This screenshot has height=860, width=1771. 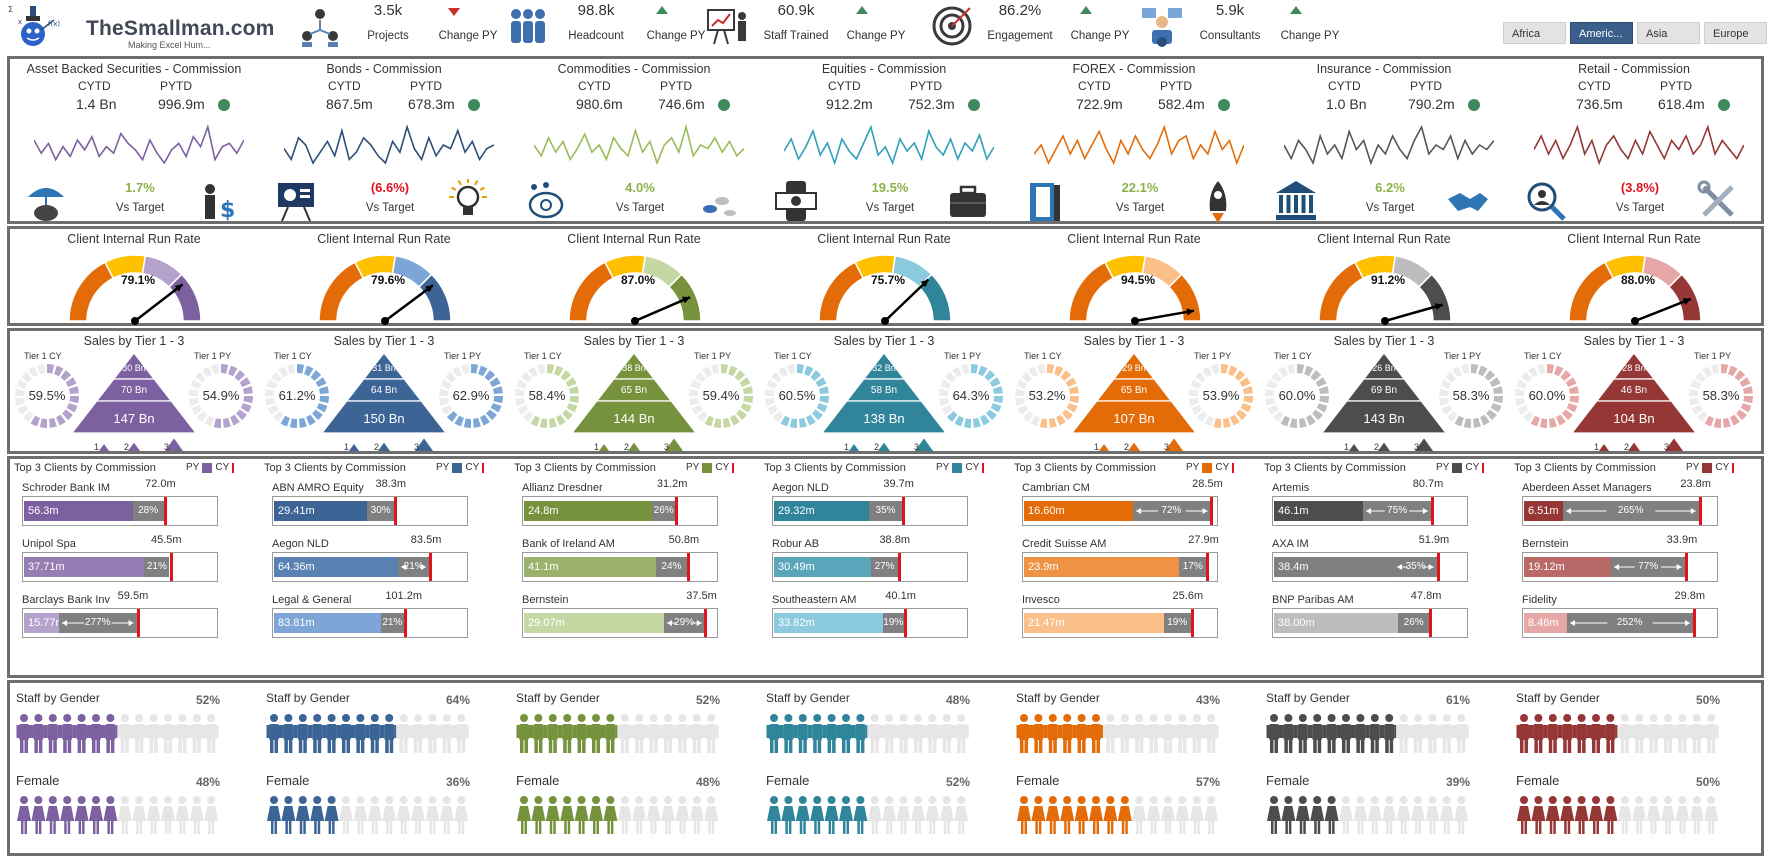 I want to click on gauge-needle-tip, so click(x=178, y=288).